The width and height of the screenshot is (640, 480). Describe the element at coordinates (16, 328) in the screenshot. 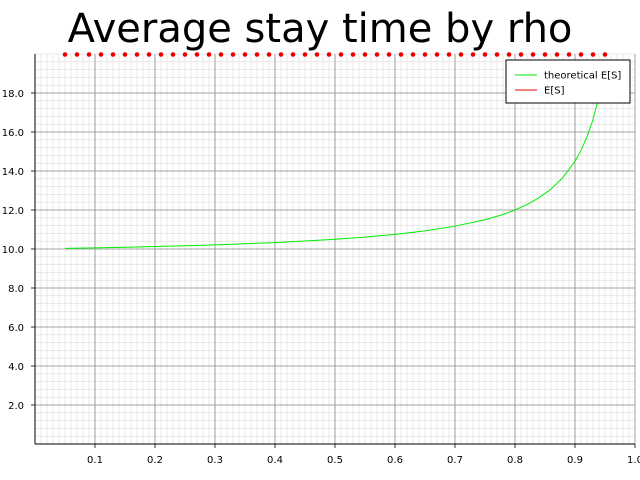

I see `y-tick-label: 6.0` at that location.